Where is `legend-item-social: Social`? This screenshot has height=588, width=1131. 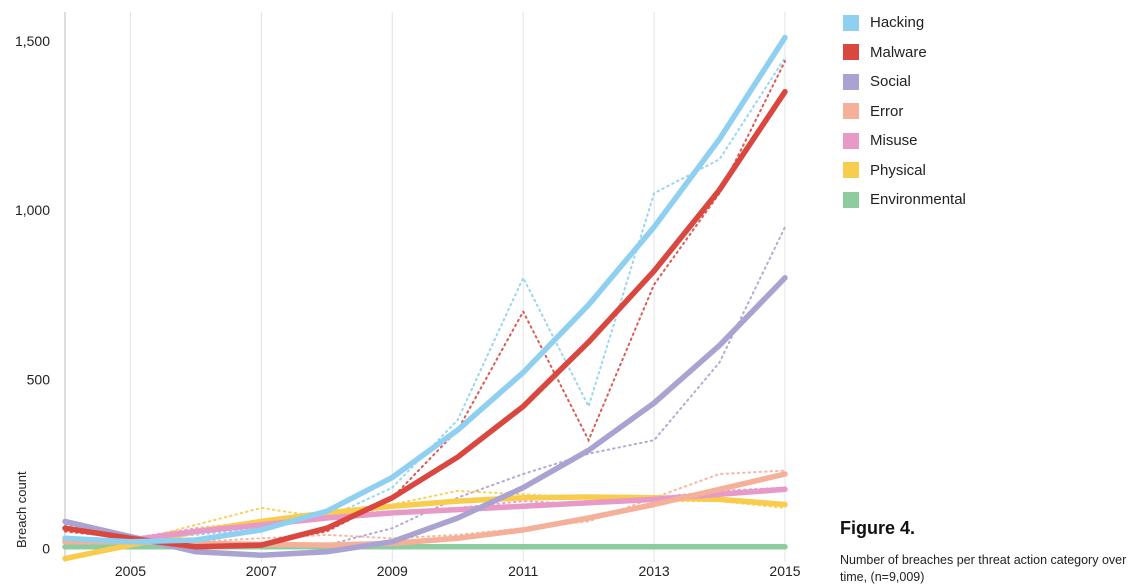 legend-item-social: Social is located at coordinates (904, 82).